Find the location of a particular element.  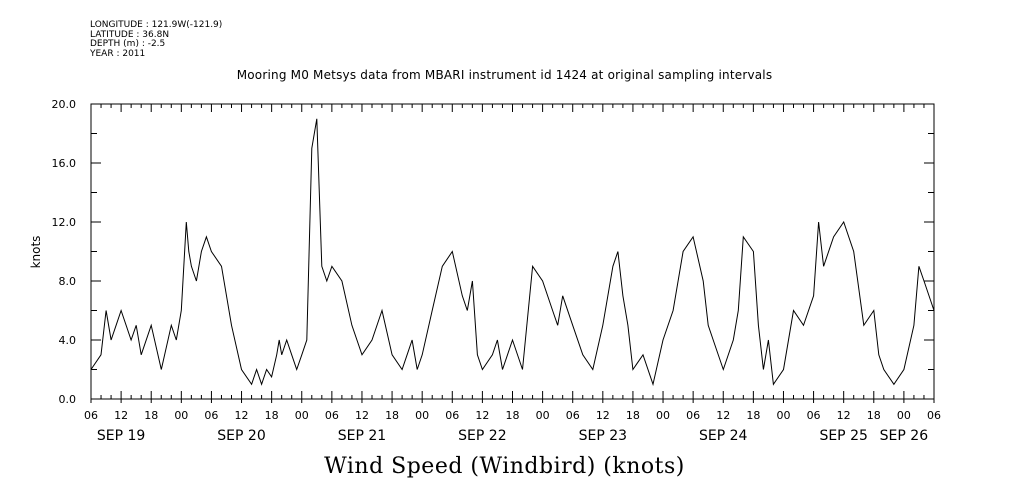

x-day-label: SEP 19 is located at coordinates (121, 436).